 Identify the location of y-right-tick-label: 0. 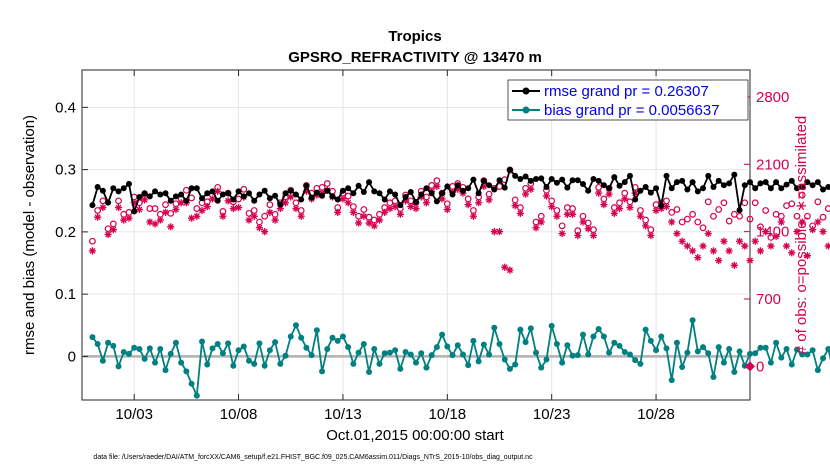
(760, 366).